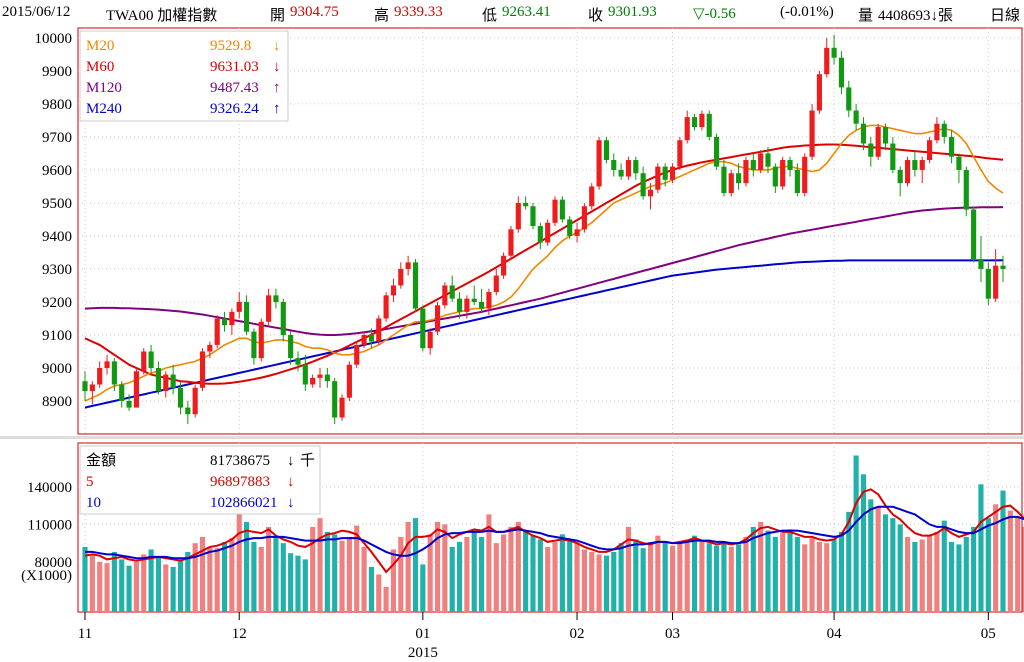 The height and width of the screenshot is (662, 1024). What do you see at coordinates (93, 503) in the screenshot?
I see `volume-legend-name: 10` at bounding box center [93, 503].